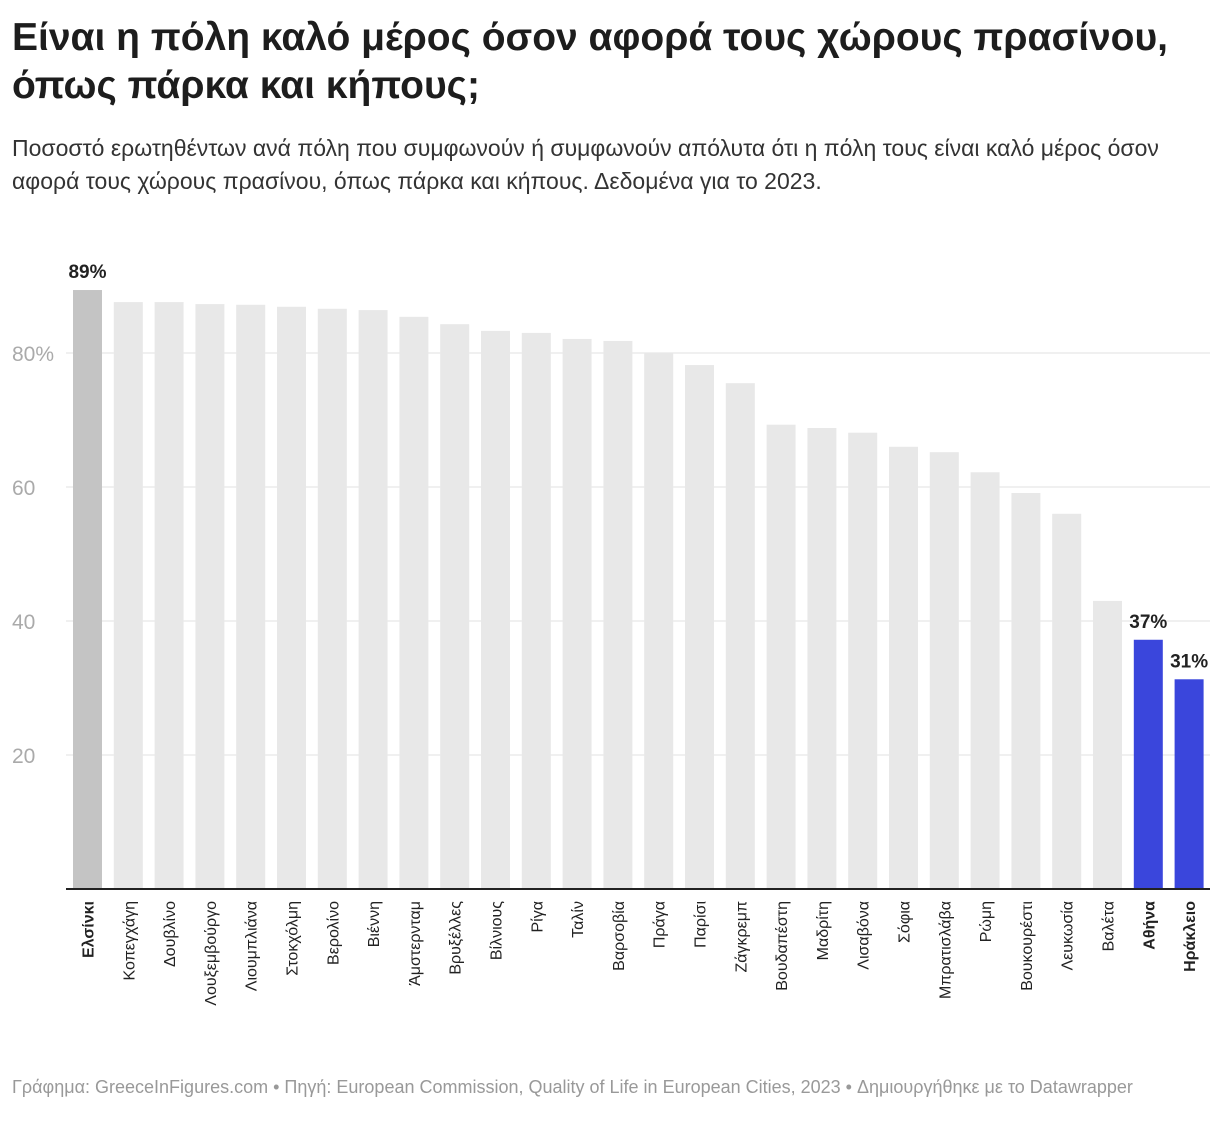  I want to click on x-tick-label: Βουδαπέστη, so click(782, 946).